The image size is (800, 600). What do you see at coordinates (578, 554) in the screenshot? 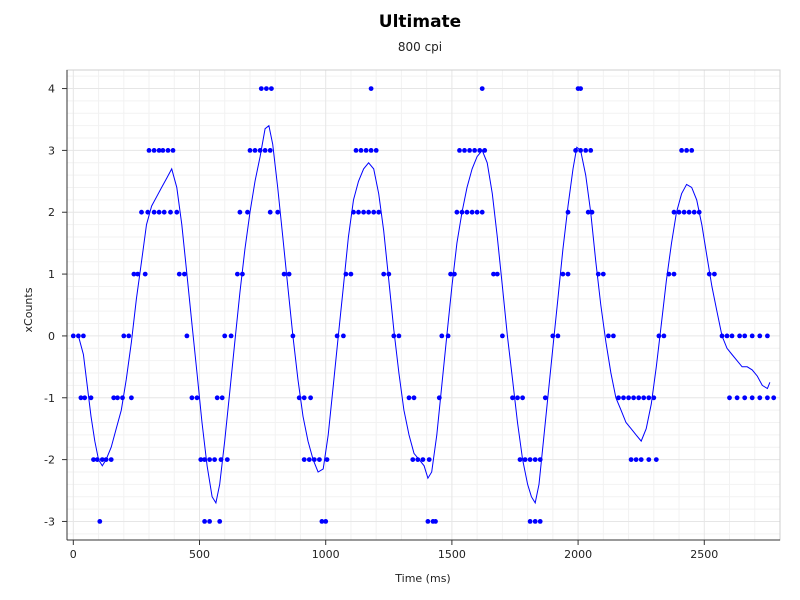
I see `x-tick-label: 2000` at bounding box center [578, 554].